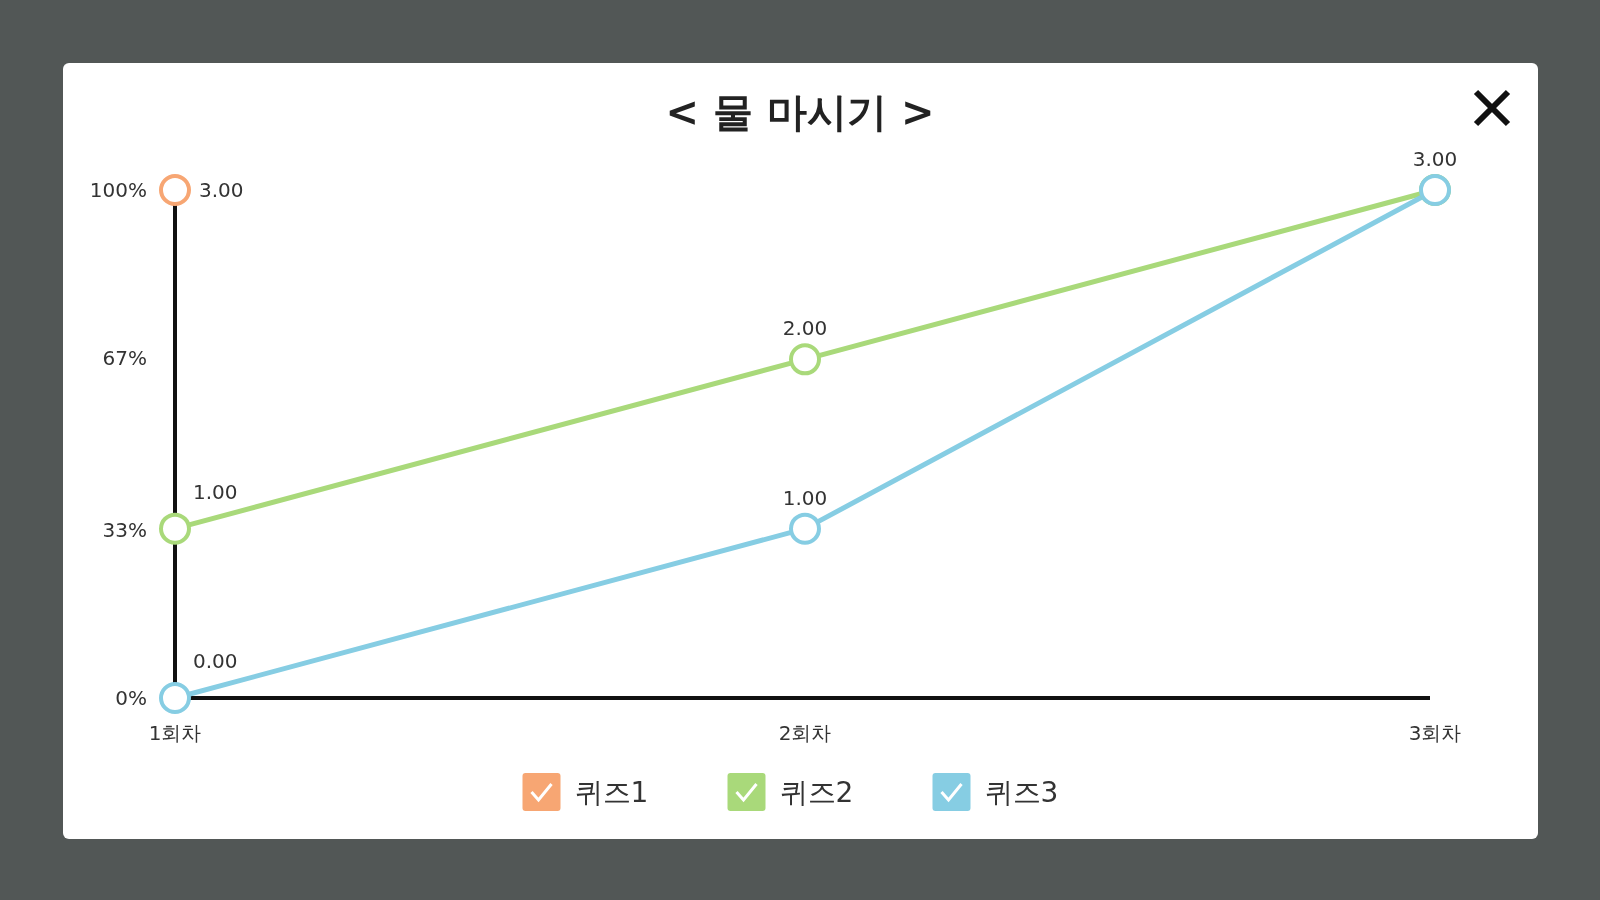 The image size is (1600, 900). What do you see at coordinates (805, 328) in the screenshot?
I see `data-label: 2.00` at bounding box center [805, 328].